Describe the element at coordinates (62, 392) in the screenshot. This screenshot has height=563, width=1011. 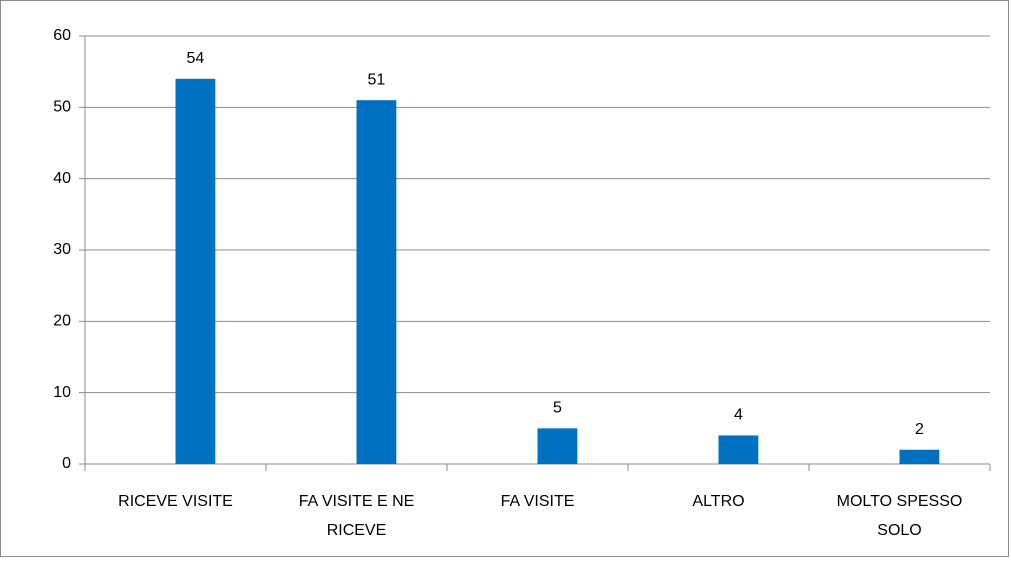
I see `y-tick-label: 10` at that location.